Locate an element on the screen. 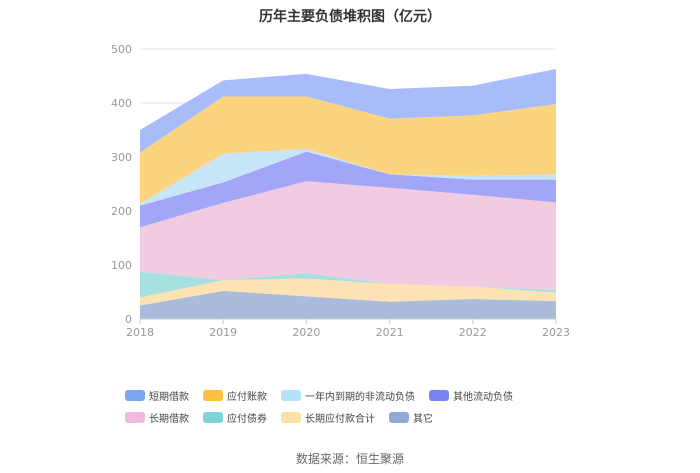 The height and width of the screenshot is (473, 700). x-tick-label: 2018 is located at coordinates (140, 332).